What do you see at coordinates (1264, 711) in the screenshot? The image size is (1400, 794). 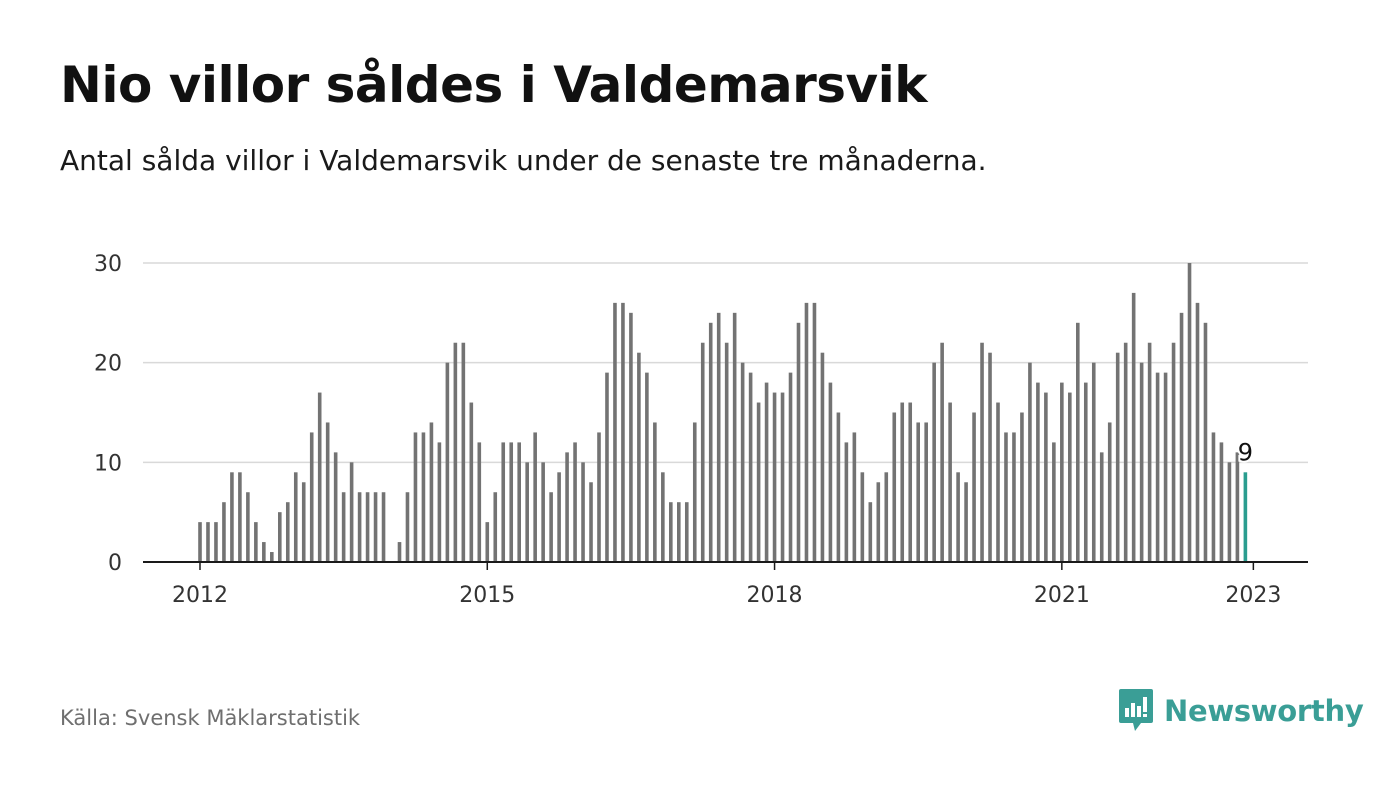 I see `brand-name: Newsworthy` at bounding box center [1264, 711].